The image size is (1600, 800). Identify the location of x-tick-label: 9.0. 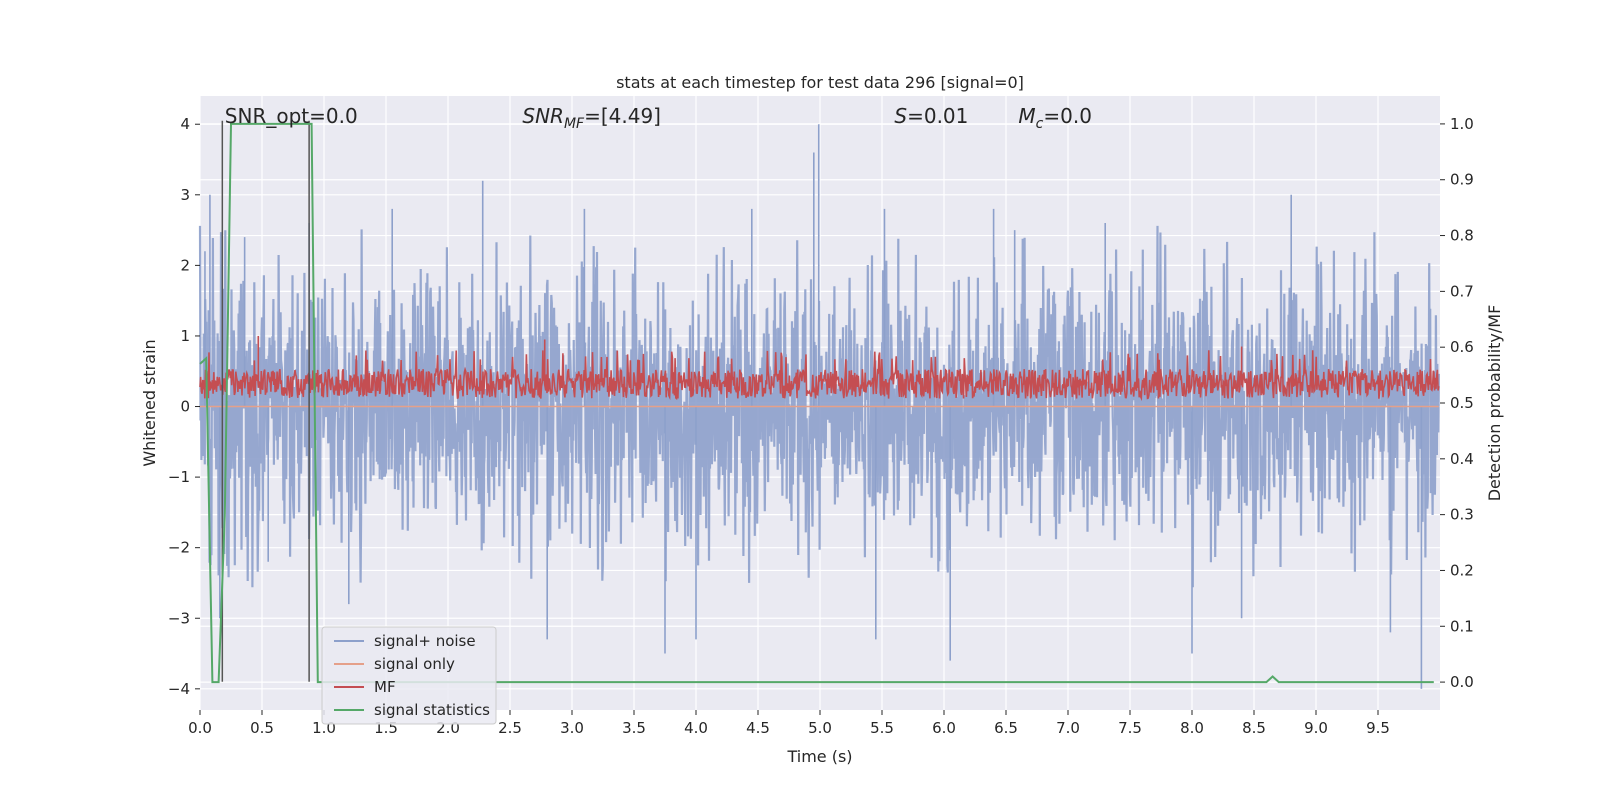
(1316, 728).